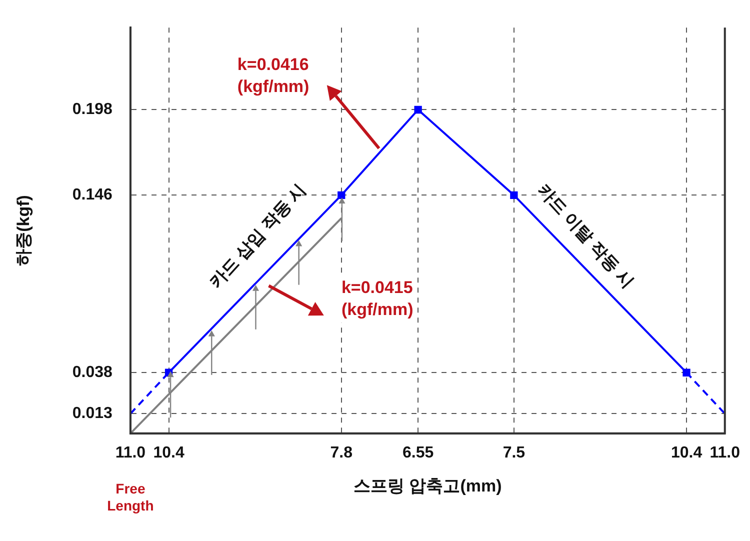  What do you see at coordinates (92, 373) in the screenshot?
I see `y-tick-label: 0.038` at bounding box center [92, 373].